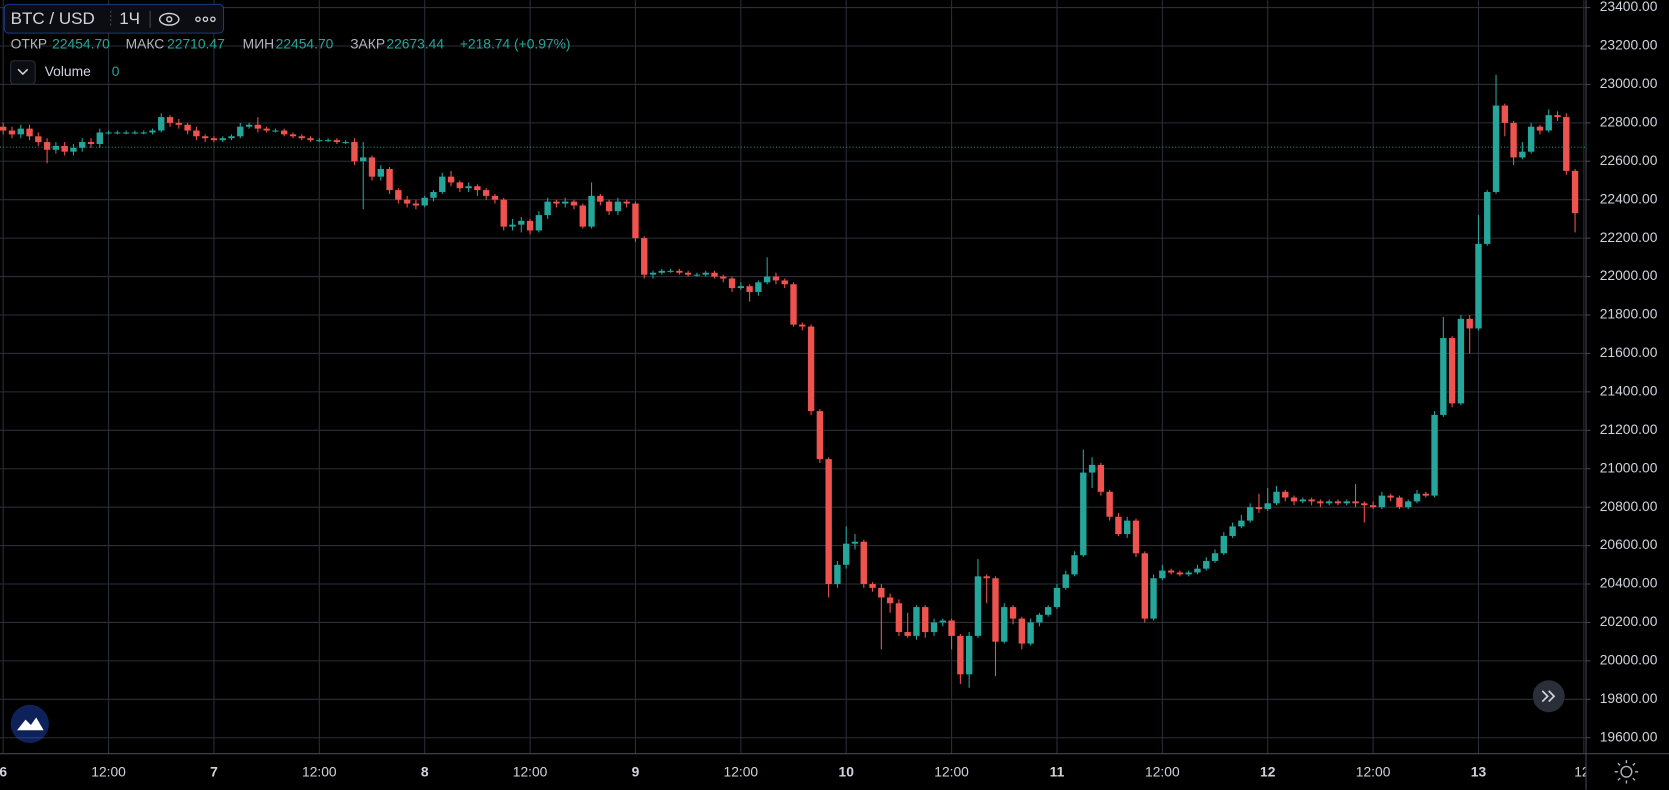  I want to click on open-value: 22454.70, so click(81, 43).